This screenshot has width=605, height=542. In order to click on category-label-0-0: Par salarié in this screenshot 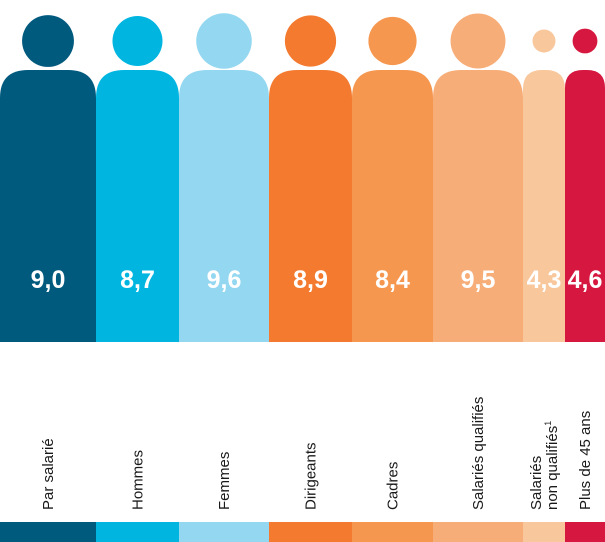, I will do `click(48, 474)`.